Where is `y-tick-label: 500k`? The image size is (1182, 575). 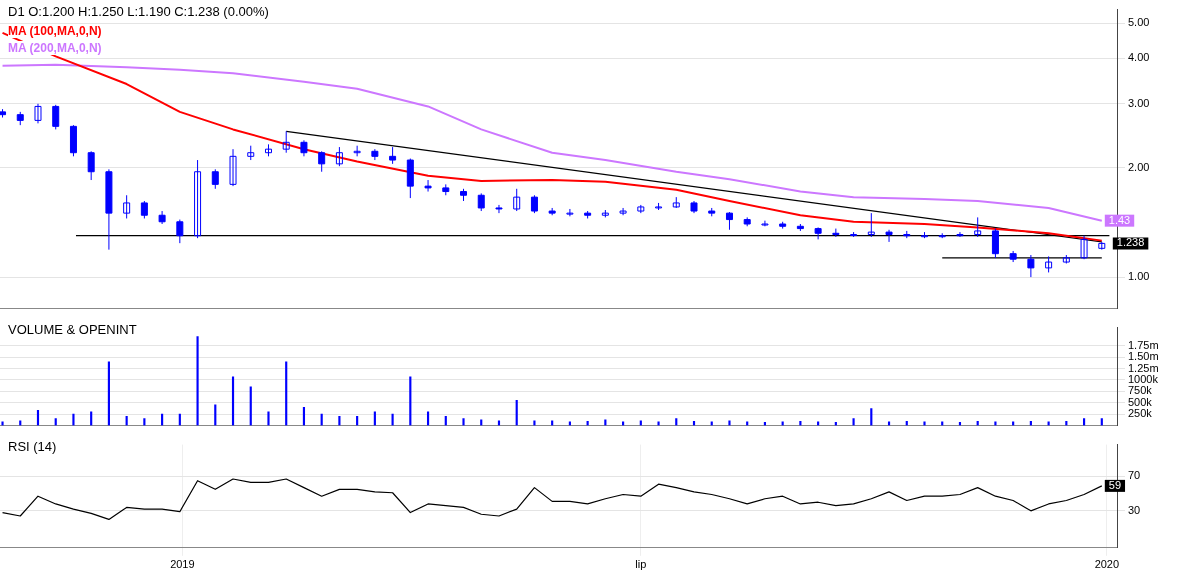
y-tick-label: 500k is located at coordinates (1140, 401).